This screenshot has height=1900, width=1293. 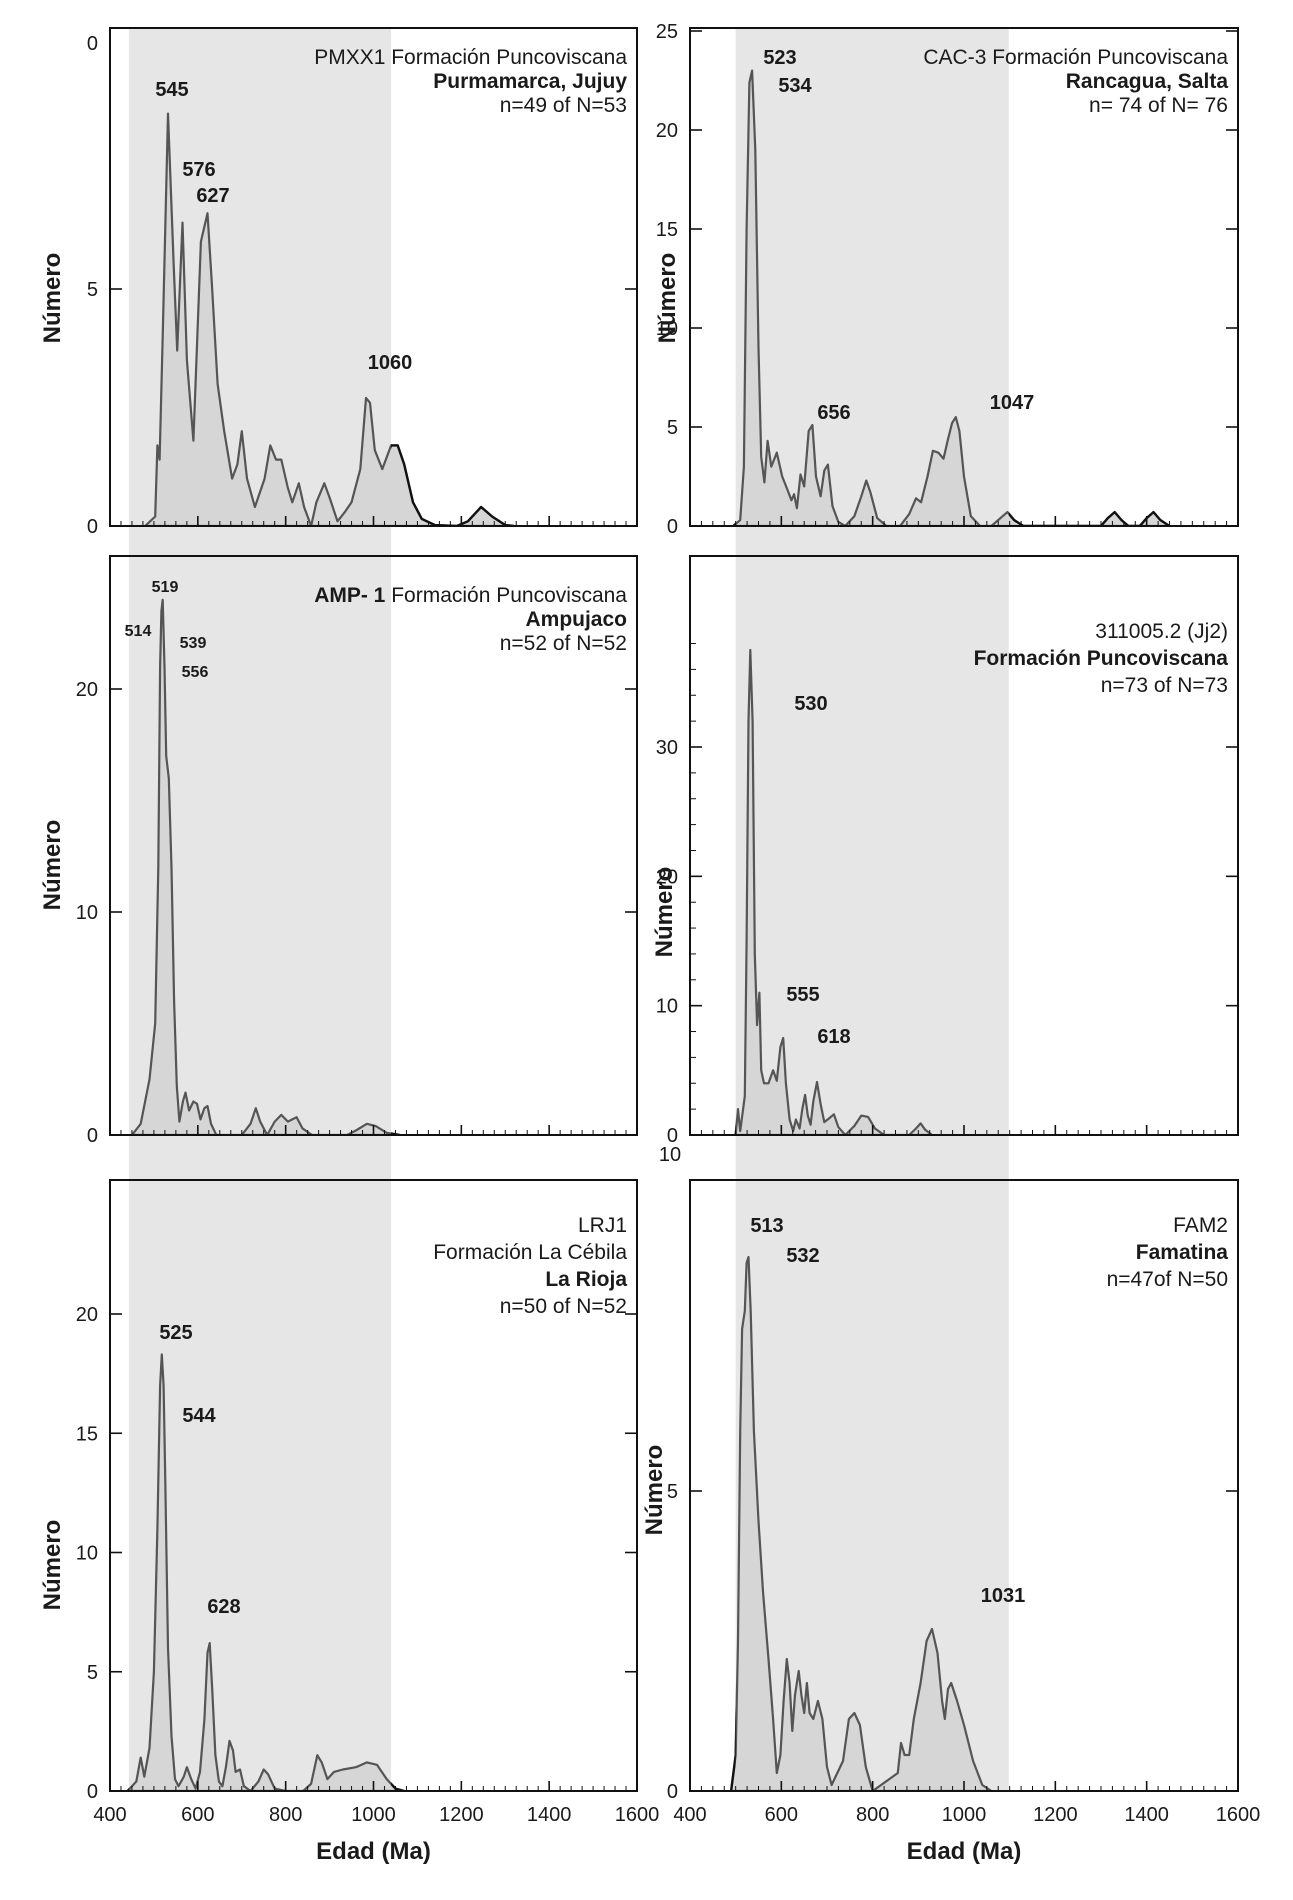 What do you see at coordinates (802, 1256) in the screenshot?
I see `peak-label: 532` at bounding box center [802, 1256].